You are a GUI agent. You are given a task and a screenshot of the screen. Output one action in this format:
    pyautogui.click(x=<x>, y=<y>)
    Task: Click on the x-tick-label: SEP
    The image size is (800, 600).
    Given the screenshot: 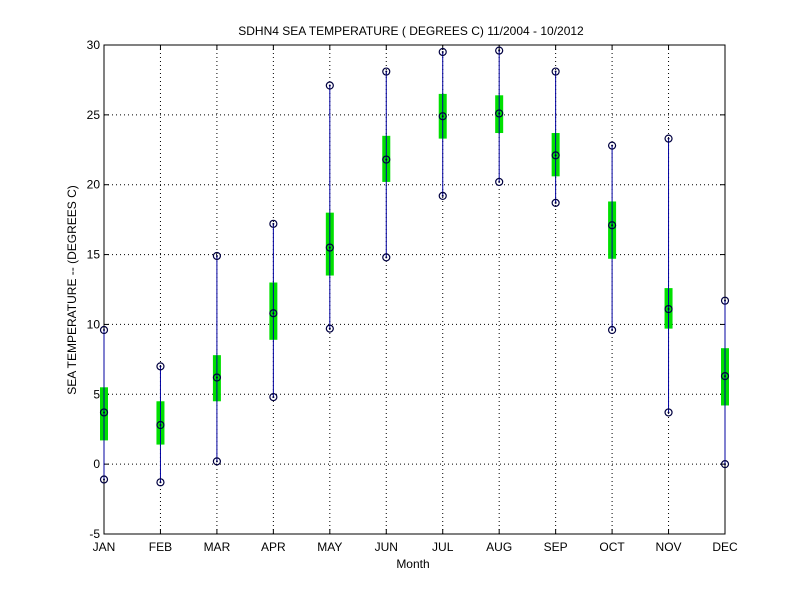 What is the action you would take?
    pyautogui.click(x=556, y=547)
    